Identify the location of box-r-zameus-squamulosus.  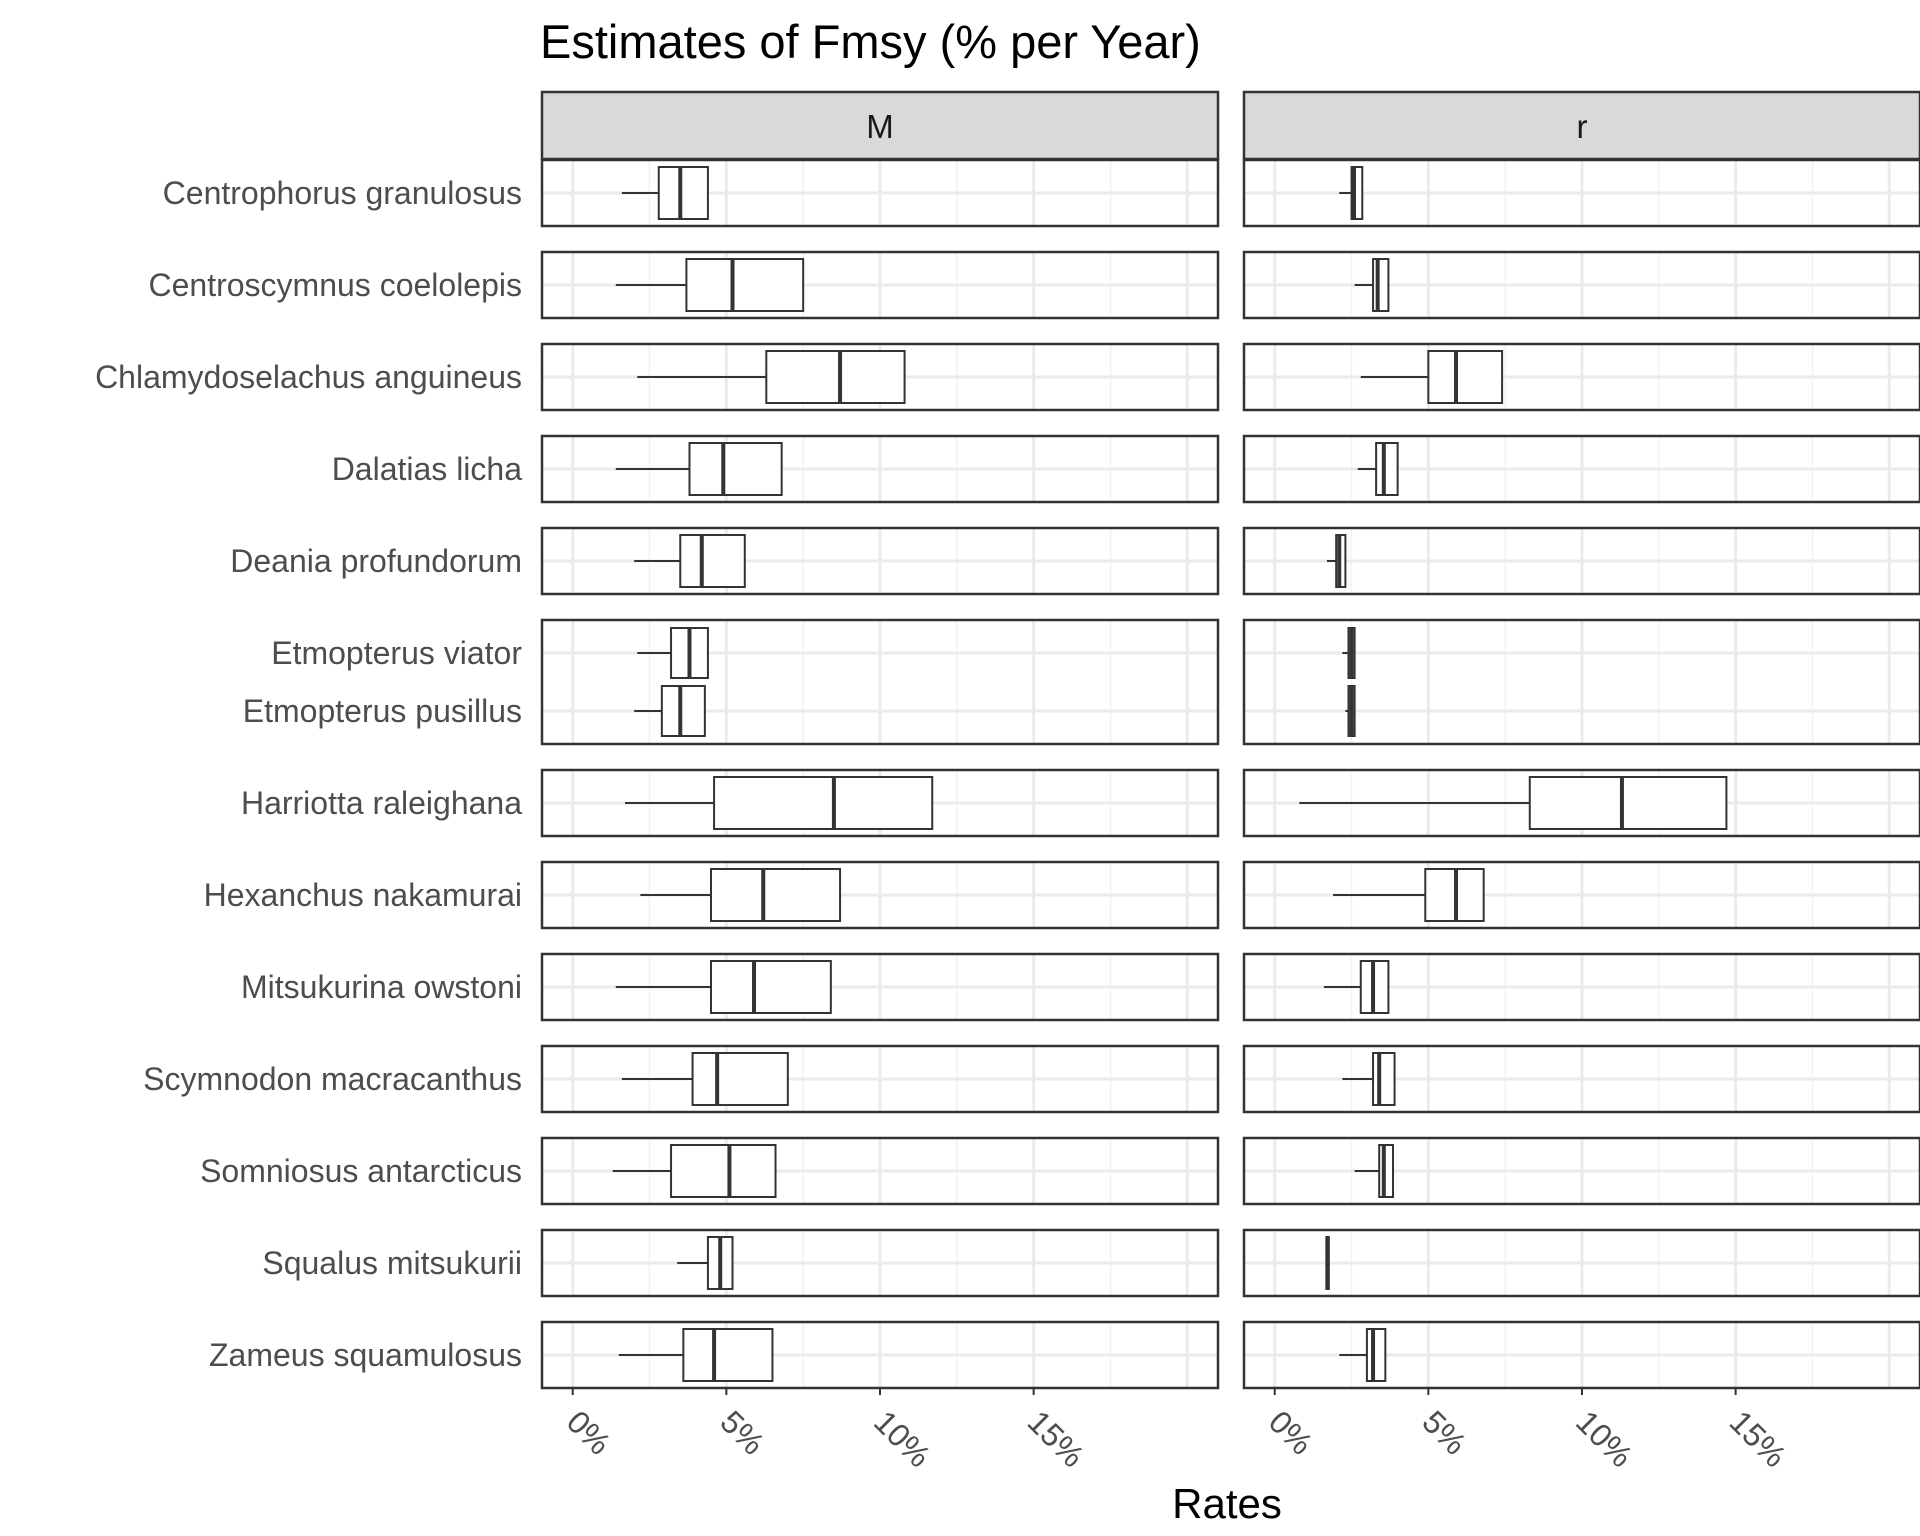
(1363, 1355).